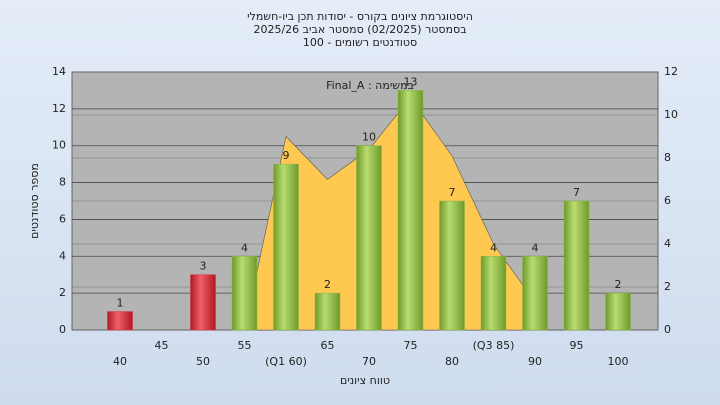 The image size is (720, 405). I want to click on y-tick-label: 2, so click(62, 292).